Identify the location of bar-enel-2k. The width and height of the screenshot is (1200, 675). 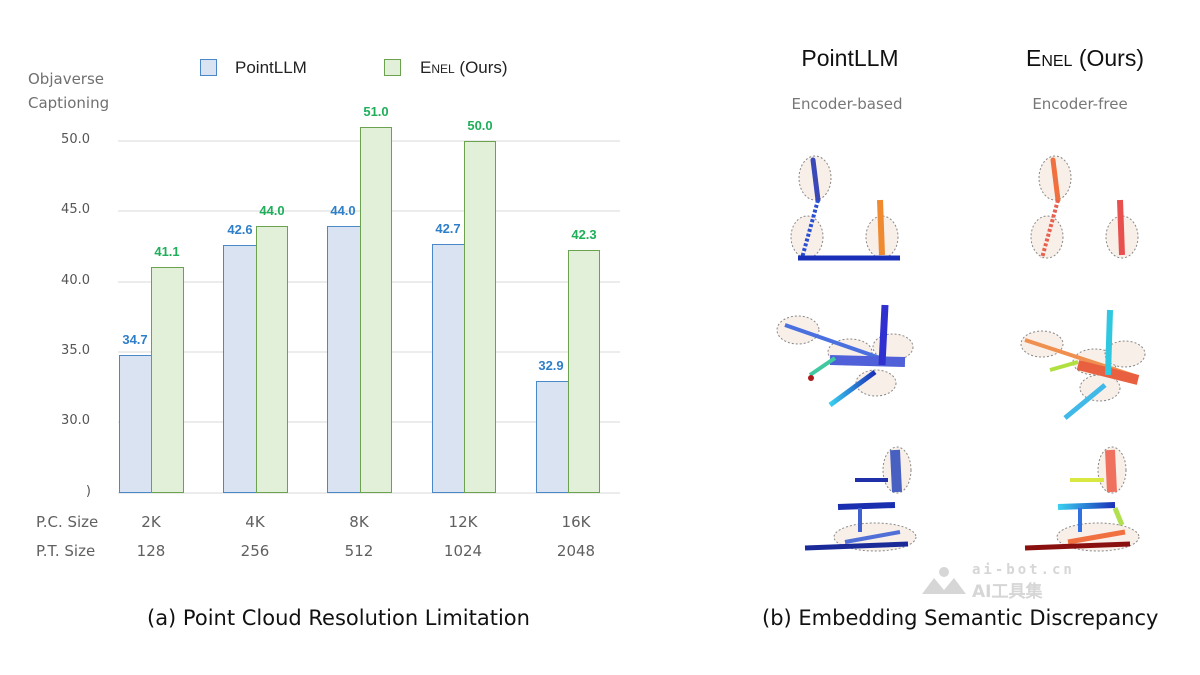
(167, 380).